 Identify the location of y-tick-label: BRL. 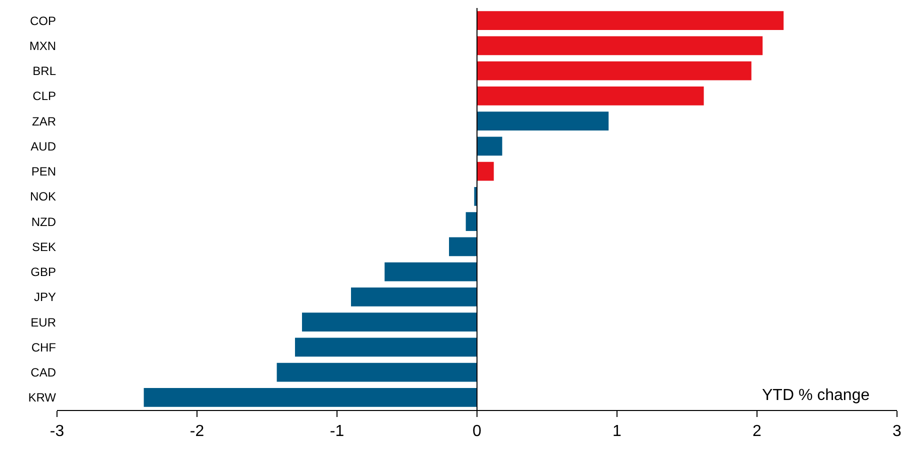
(44, 71).